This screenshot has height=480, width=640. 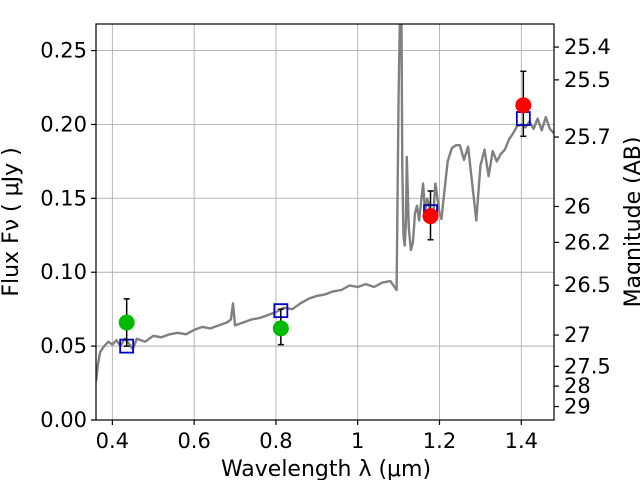 What do you see at coordinates (577, 407) in the screenshot?
I see `mag-tick-label: 29` at bounding box center [577, 407].